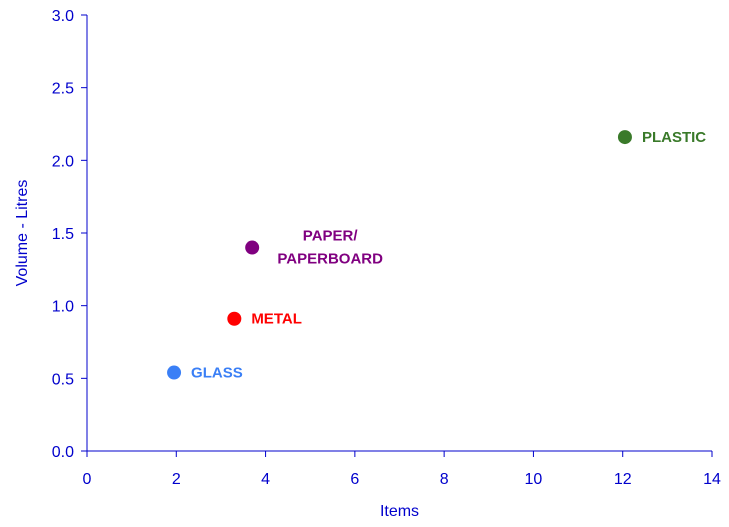 The height and width of the screenshot is (527, 729). I want to click on y-tick-label: 2.0, so click(63, 161).